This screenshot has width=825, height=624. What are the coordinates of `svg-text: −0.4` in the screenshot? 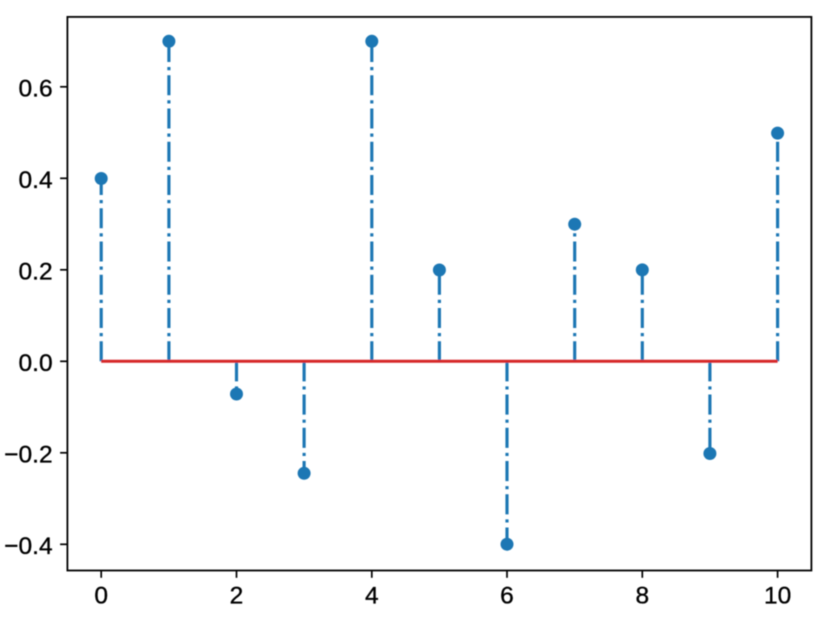 It's located at (28, 546).